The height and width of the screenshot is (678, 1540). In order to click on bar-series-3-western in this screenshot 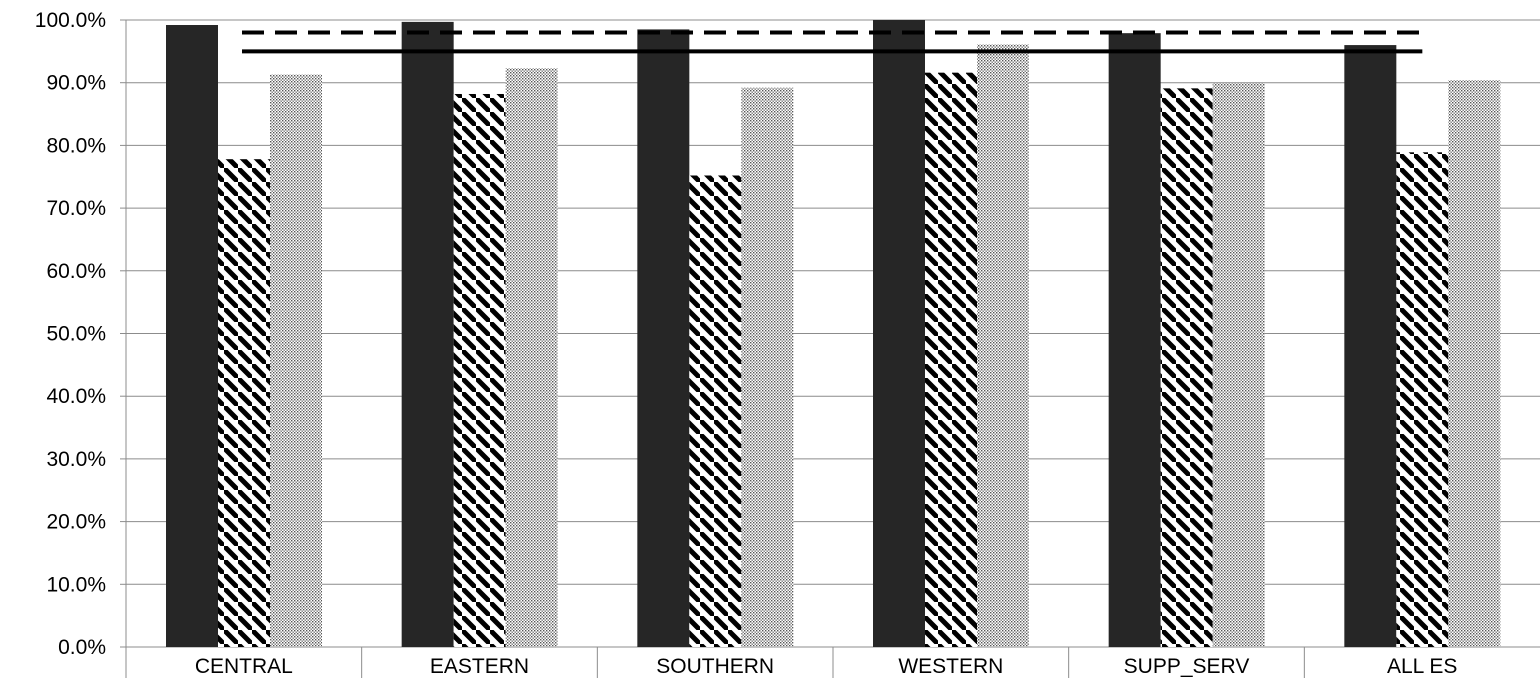, I will do `click(1003, 345)`.